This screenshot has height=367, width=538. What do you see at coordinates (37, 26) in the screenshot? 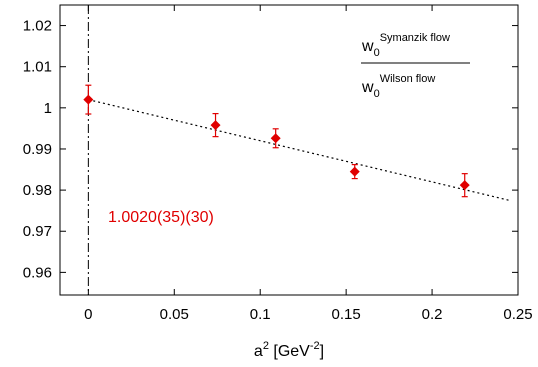
I see `y-tick-label: 1.02` at bounding box center [37, 26].